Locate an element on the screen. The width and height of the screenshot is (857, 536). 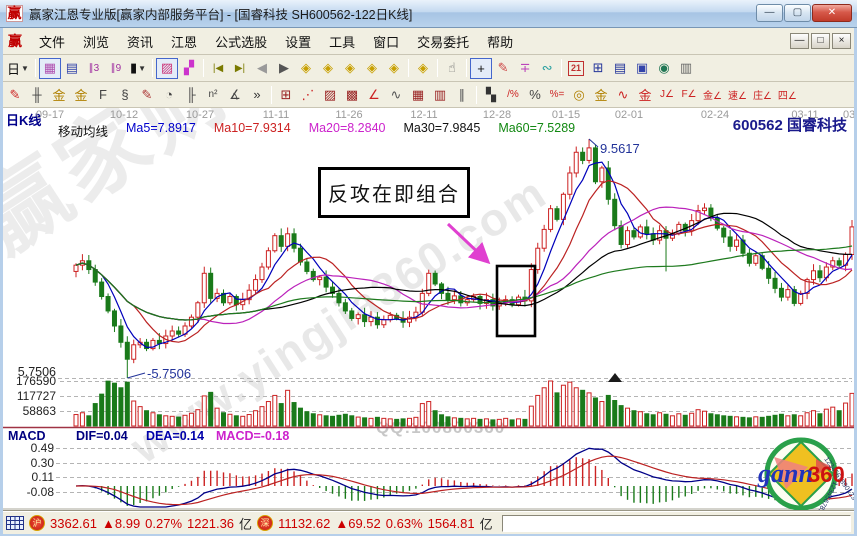
menu-item-9: 帮助 is located at coordinates (500, 42).